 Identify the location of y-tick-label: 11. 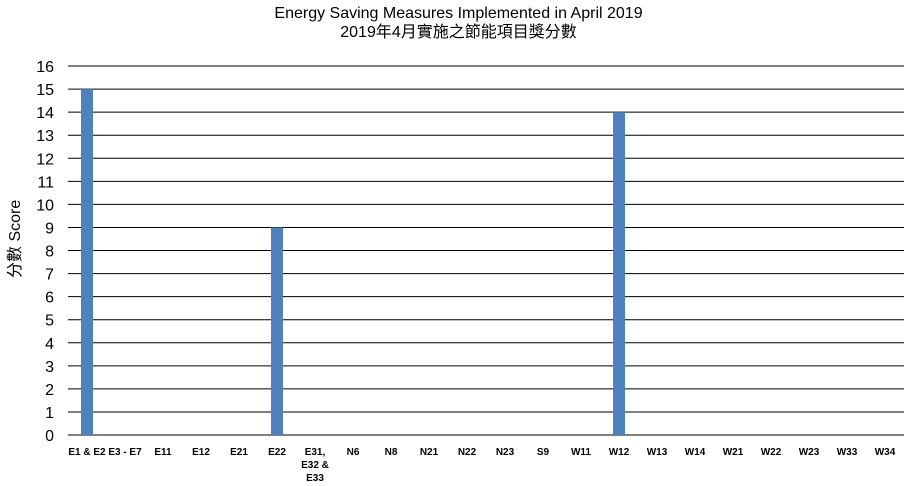
(45, 182).